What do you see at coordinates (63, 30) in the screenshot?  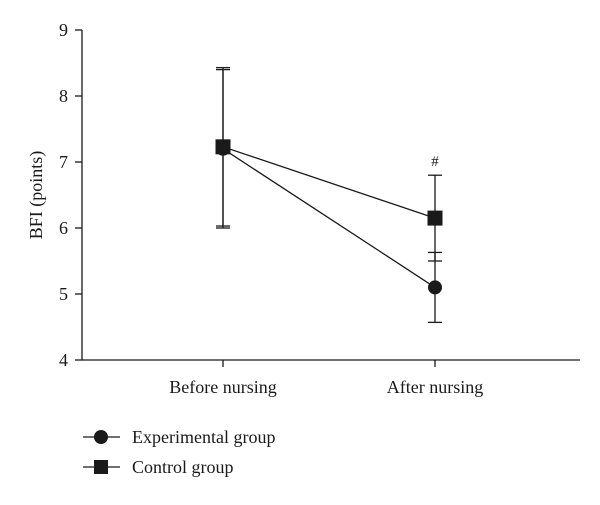 I see `y-tick-label: 9` at bounding box center [63, 30].